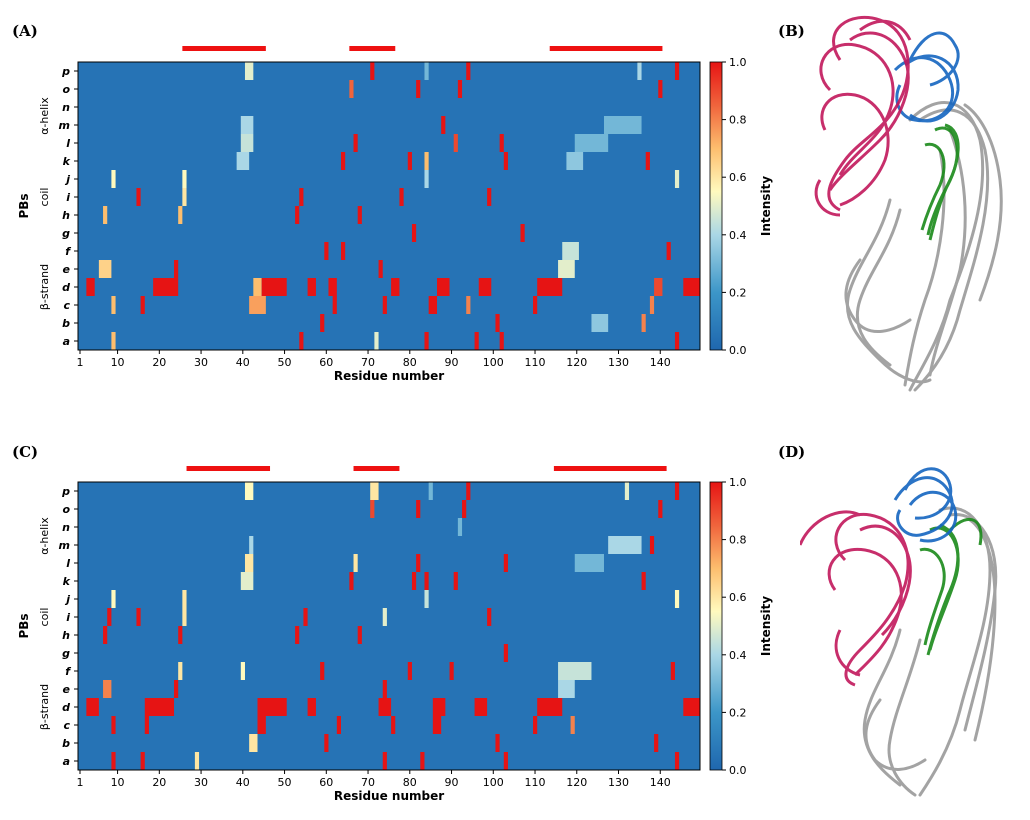 The image size is (1030, 820). Describe the element at coordinates (389, 796) in the screenshot. I see `x-axis-label: Residue number` at that location.